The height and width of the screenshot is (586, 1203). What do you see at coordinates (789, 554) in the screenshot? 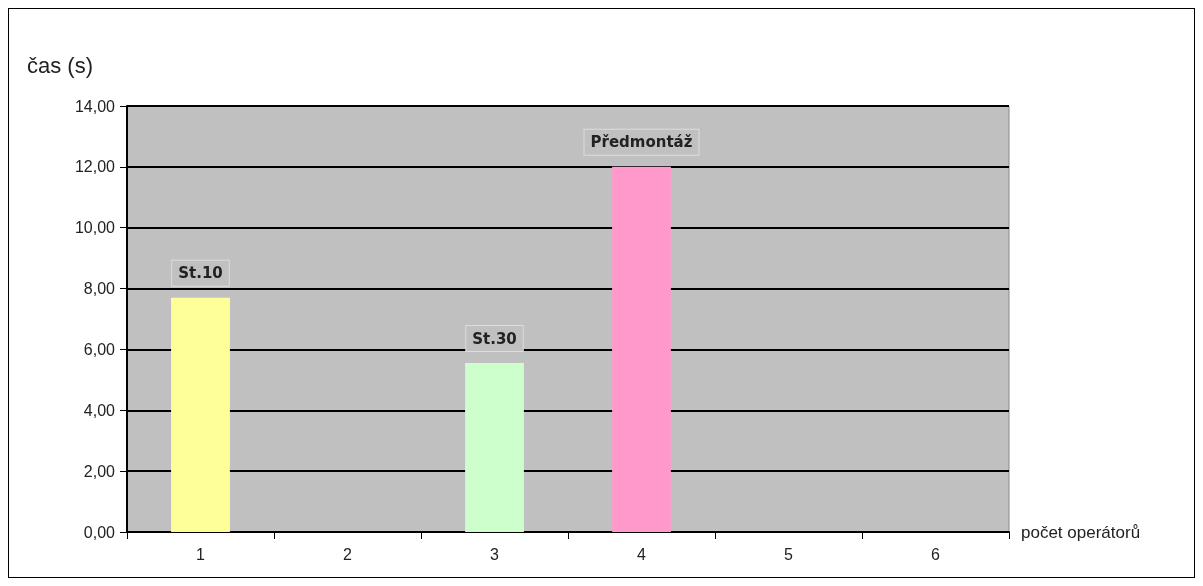
I see `x-tick-label: 5` at bounding box center [789, 554].